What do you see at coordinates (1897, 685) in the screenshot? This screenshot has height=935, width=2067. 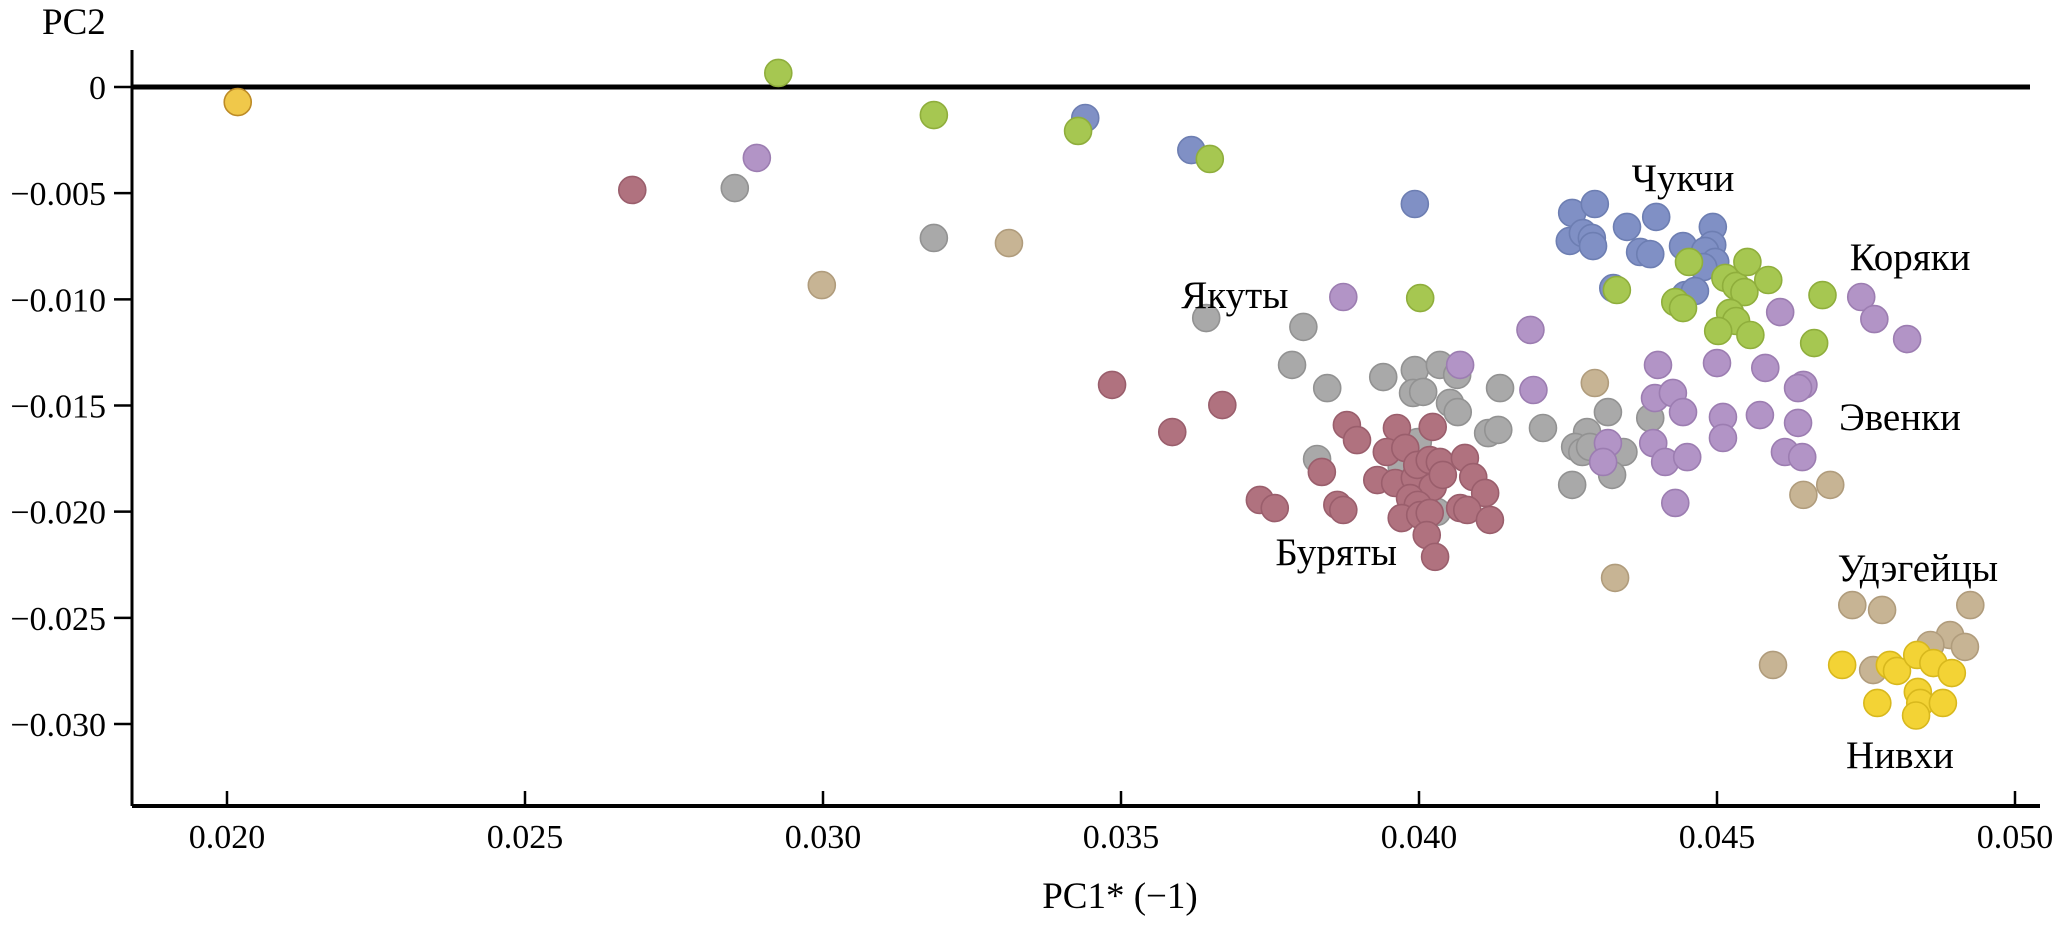 I see `series-Нивхи` at bounding box center [1897, 685].